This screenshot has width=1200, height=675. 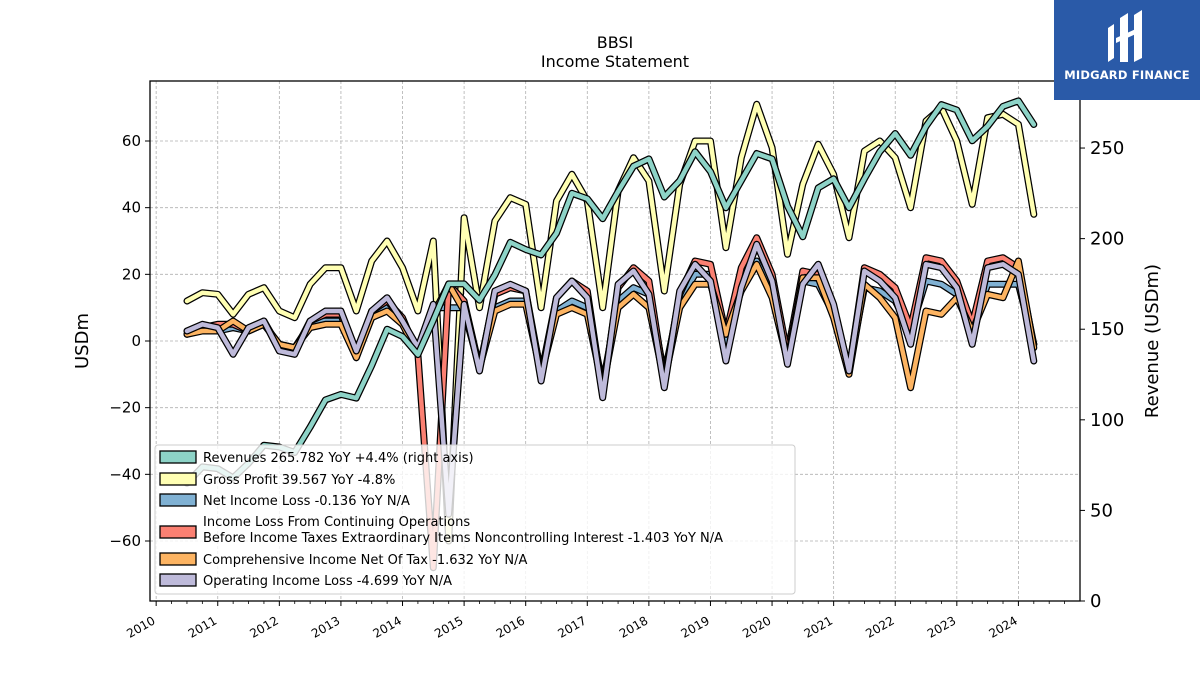 I want to click on x-tick-label: 2022, so click(x=879, y=626).